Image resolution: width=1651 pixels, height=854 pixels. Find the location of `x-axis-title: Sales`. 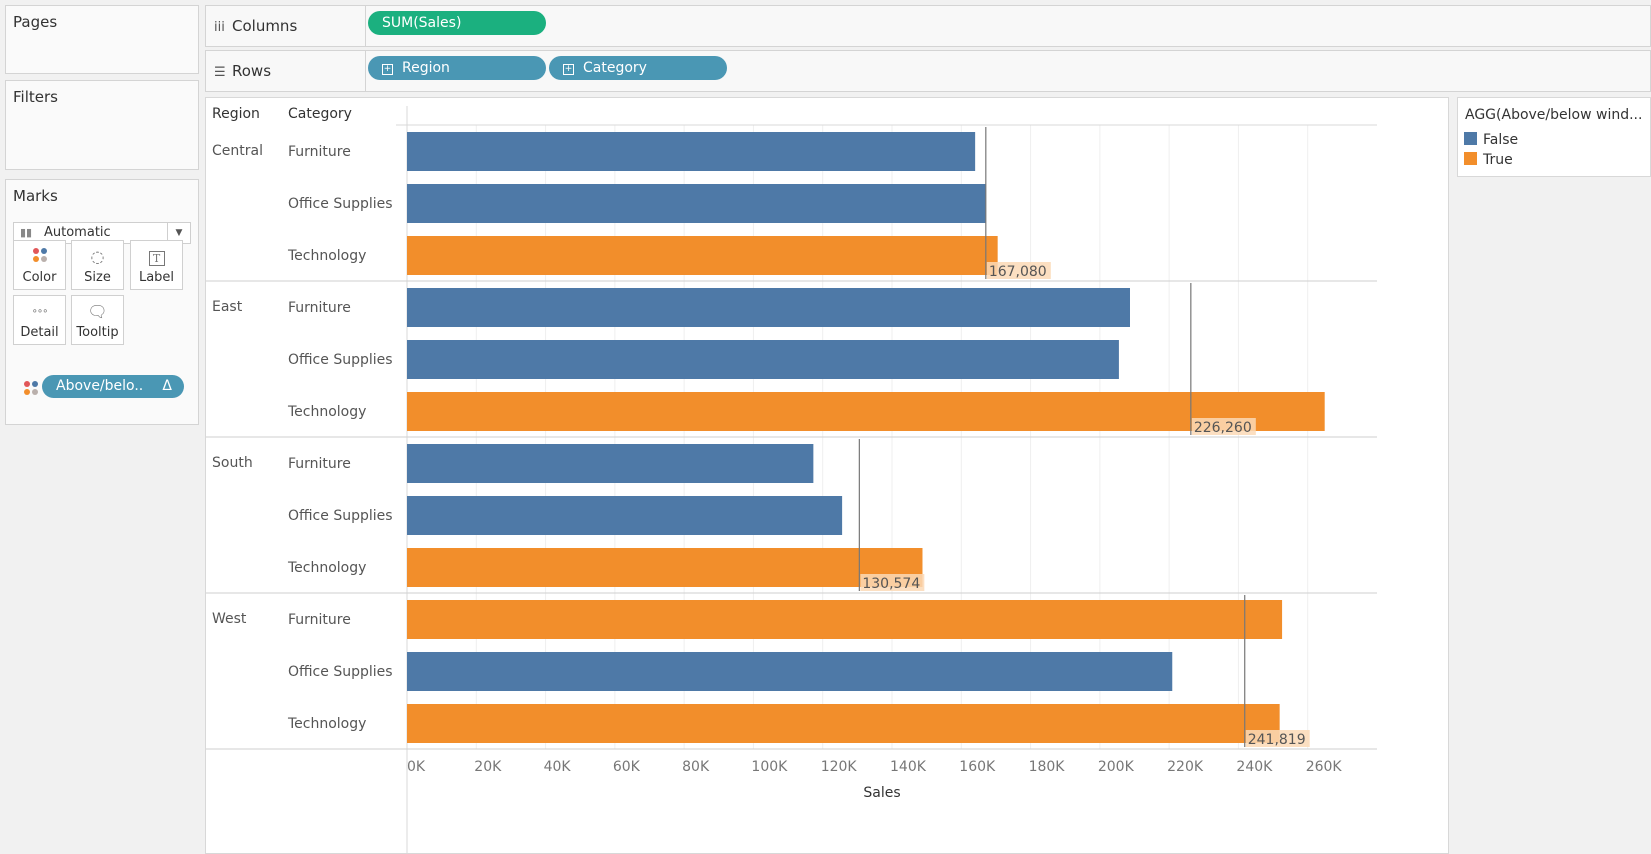

x-axis-title: Sales is located at coordinates (881, 793).